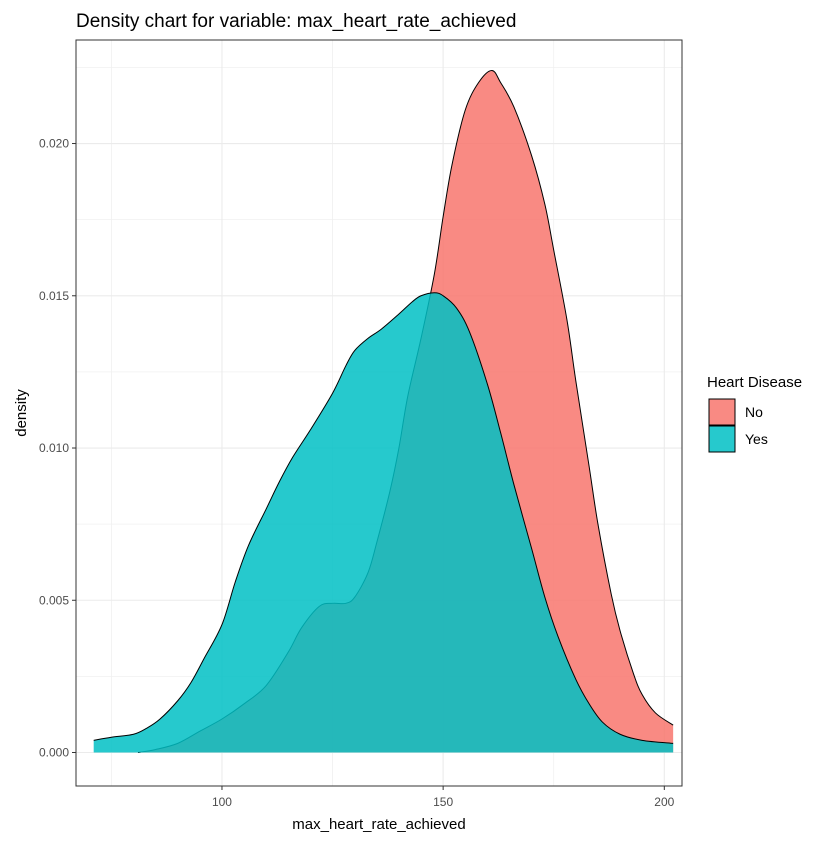 This screenshot has width=840, height=845. I want to click on y-tick-label: 0.010, so click(54, 448).